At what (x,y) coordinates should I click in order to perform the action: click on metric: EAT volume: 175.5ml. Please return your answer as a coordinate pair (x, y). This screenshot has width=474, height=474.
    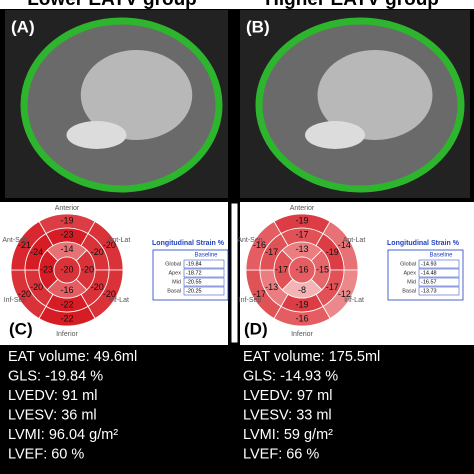
    Looking at the image, I should click on (311, 357).